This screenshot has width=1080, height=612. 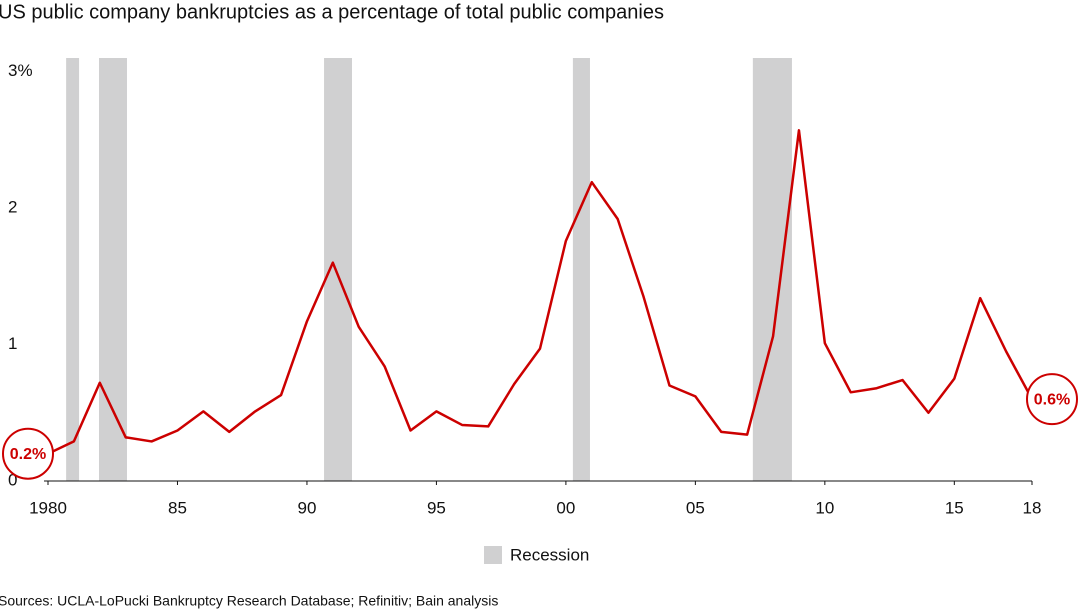 I want to click on x-tick-label: 10, so click(x=824, y=507).